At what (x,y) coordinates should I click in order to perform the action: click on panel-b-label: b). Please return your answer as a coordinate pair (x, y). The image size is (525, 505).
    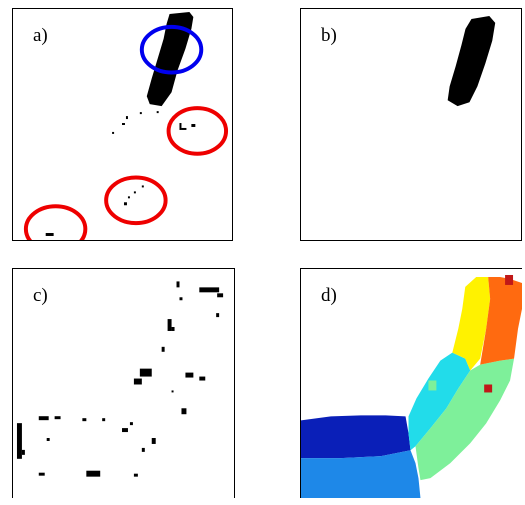
    Looking at the image, I should click on (329, 35).